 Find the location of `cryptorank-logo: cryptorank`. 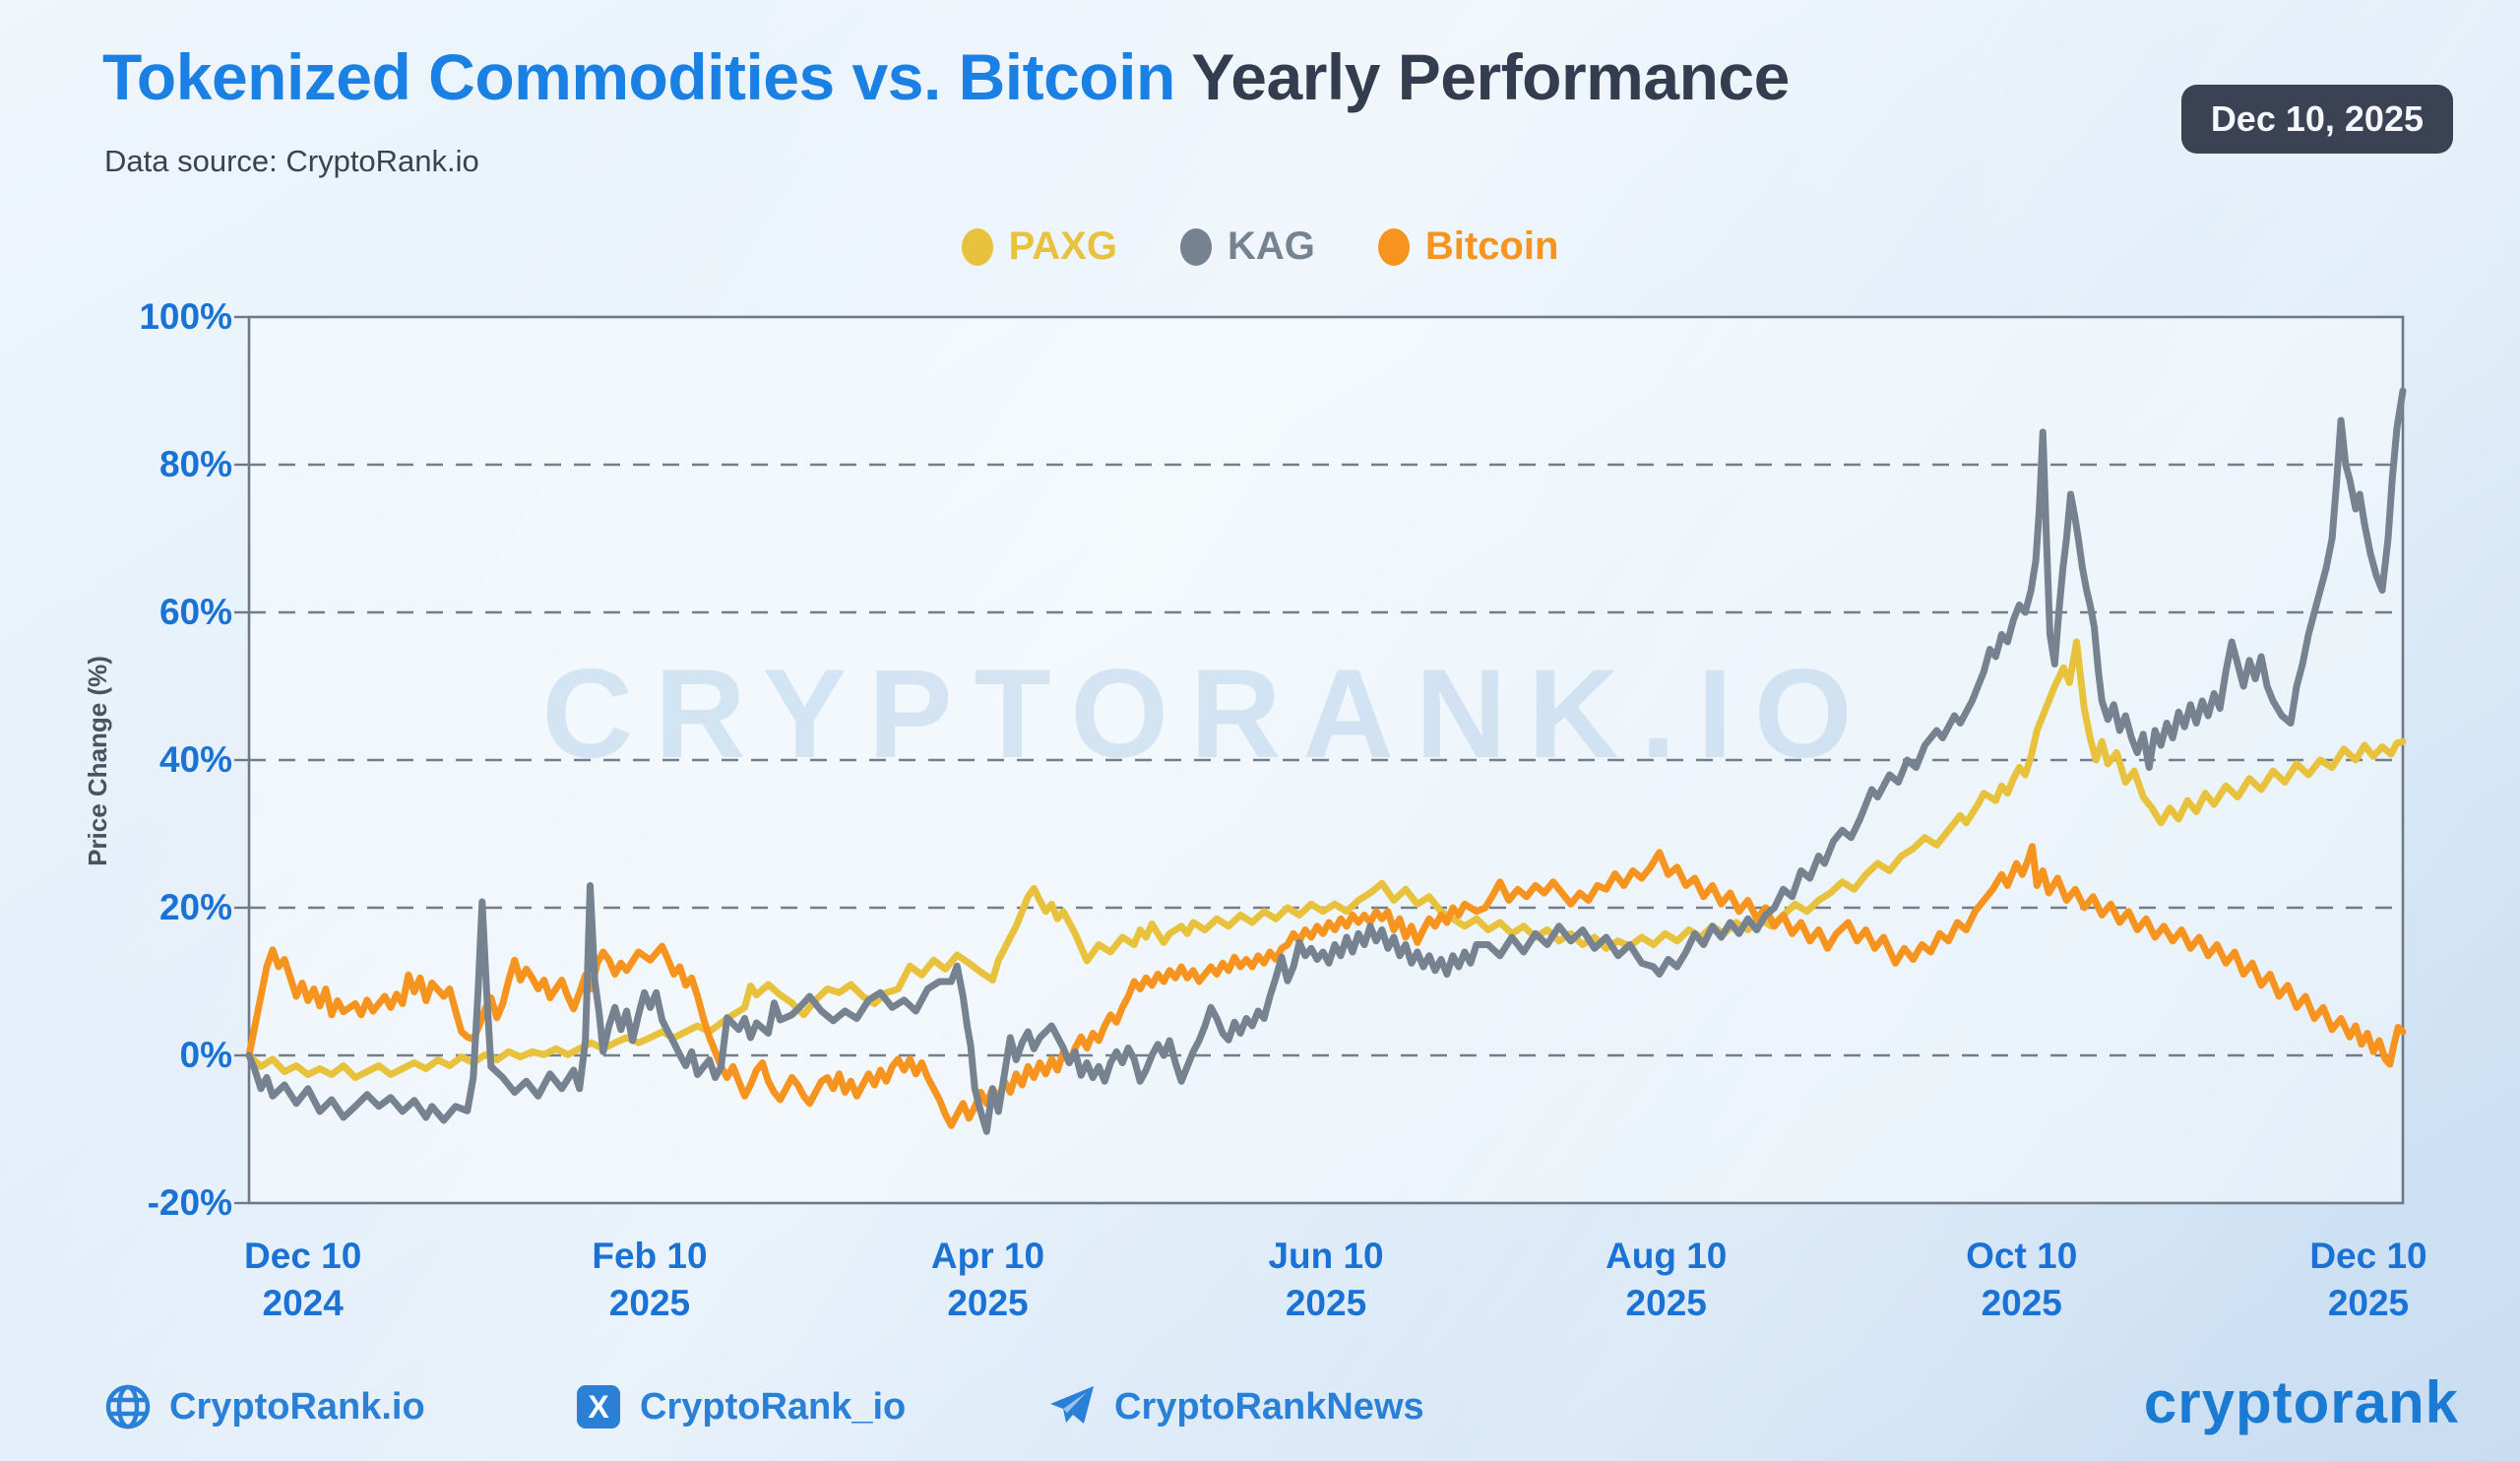

cryptorank-logo: cryptorank is located at coordinates (2301, 1402).